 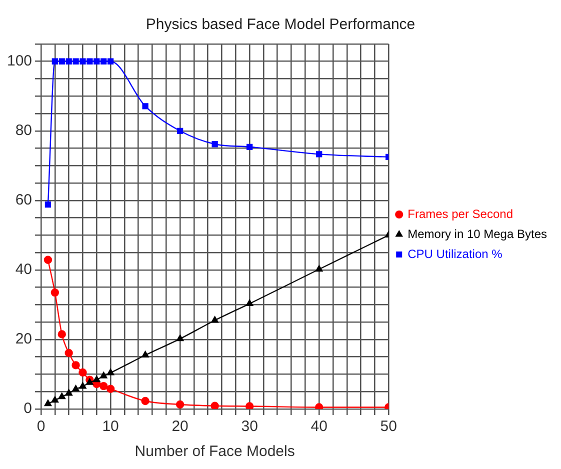 I want to click on x-tick-label: 40, so click(x=319, y=427).